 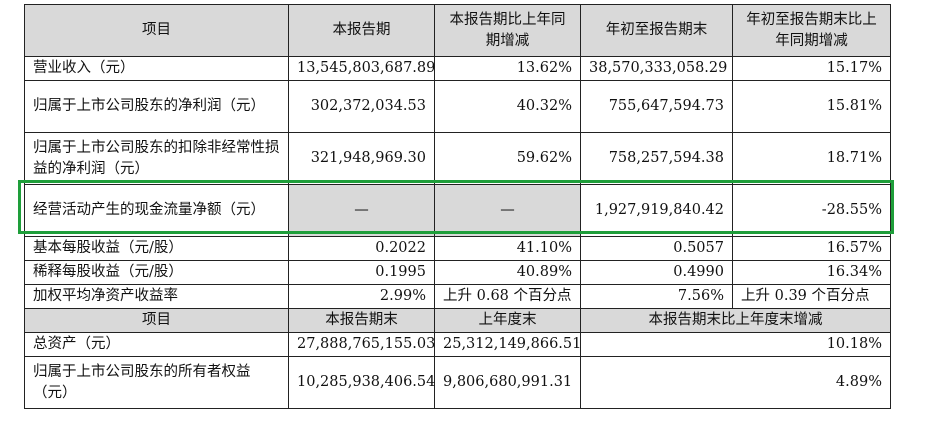 What do you see at coordinates (811, 68) in the screenshot?
I see `cell-ytd-change: 15.17%` at bounding box center [811, 68].